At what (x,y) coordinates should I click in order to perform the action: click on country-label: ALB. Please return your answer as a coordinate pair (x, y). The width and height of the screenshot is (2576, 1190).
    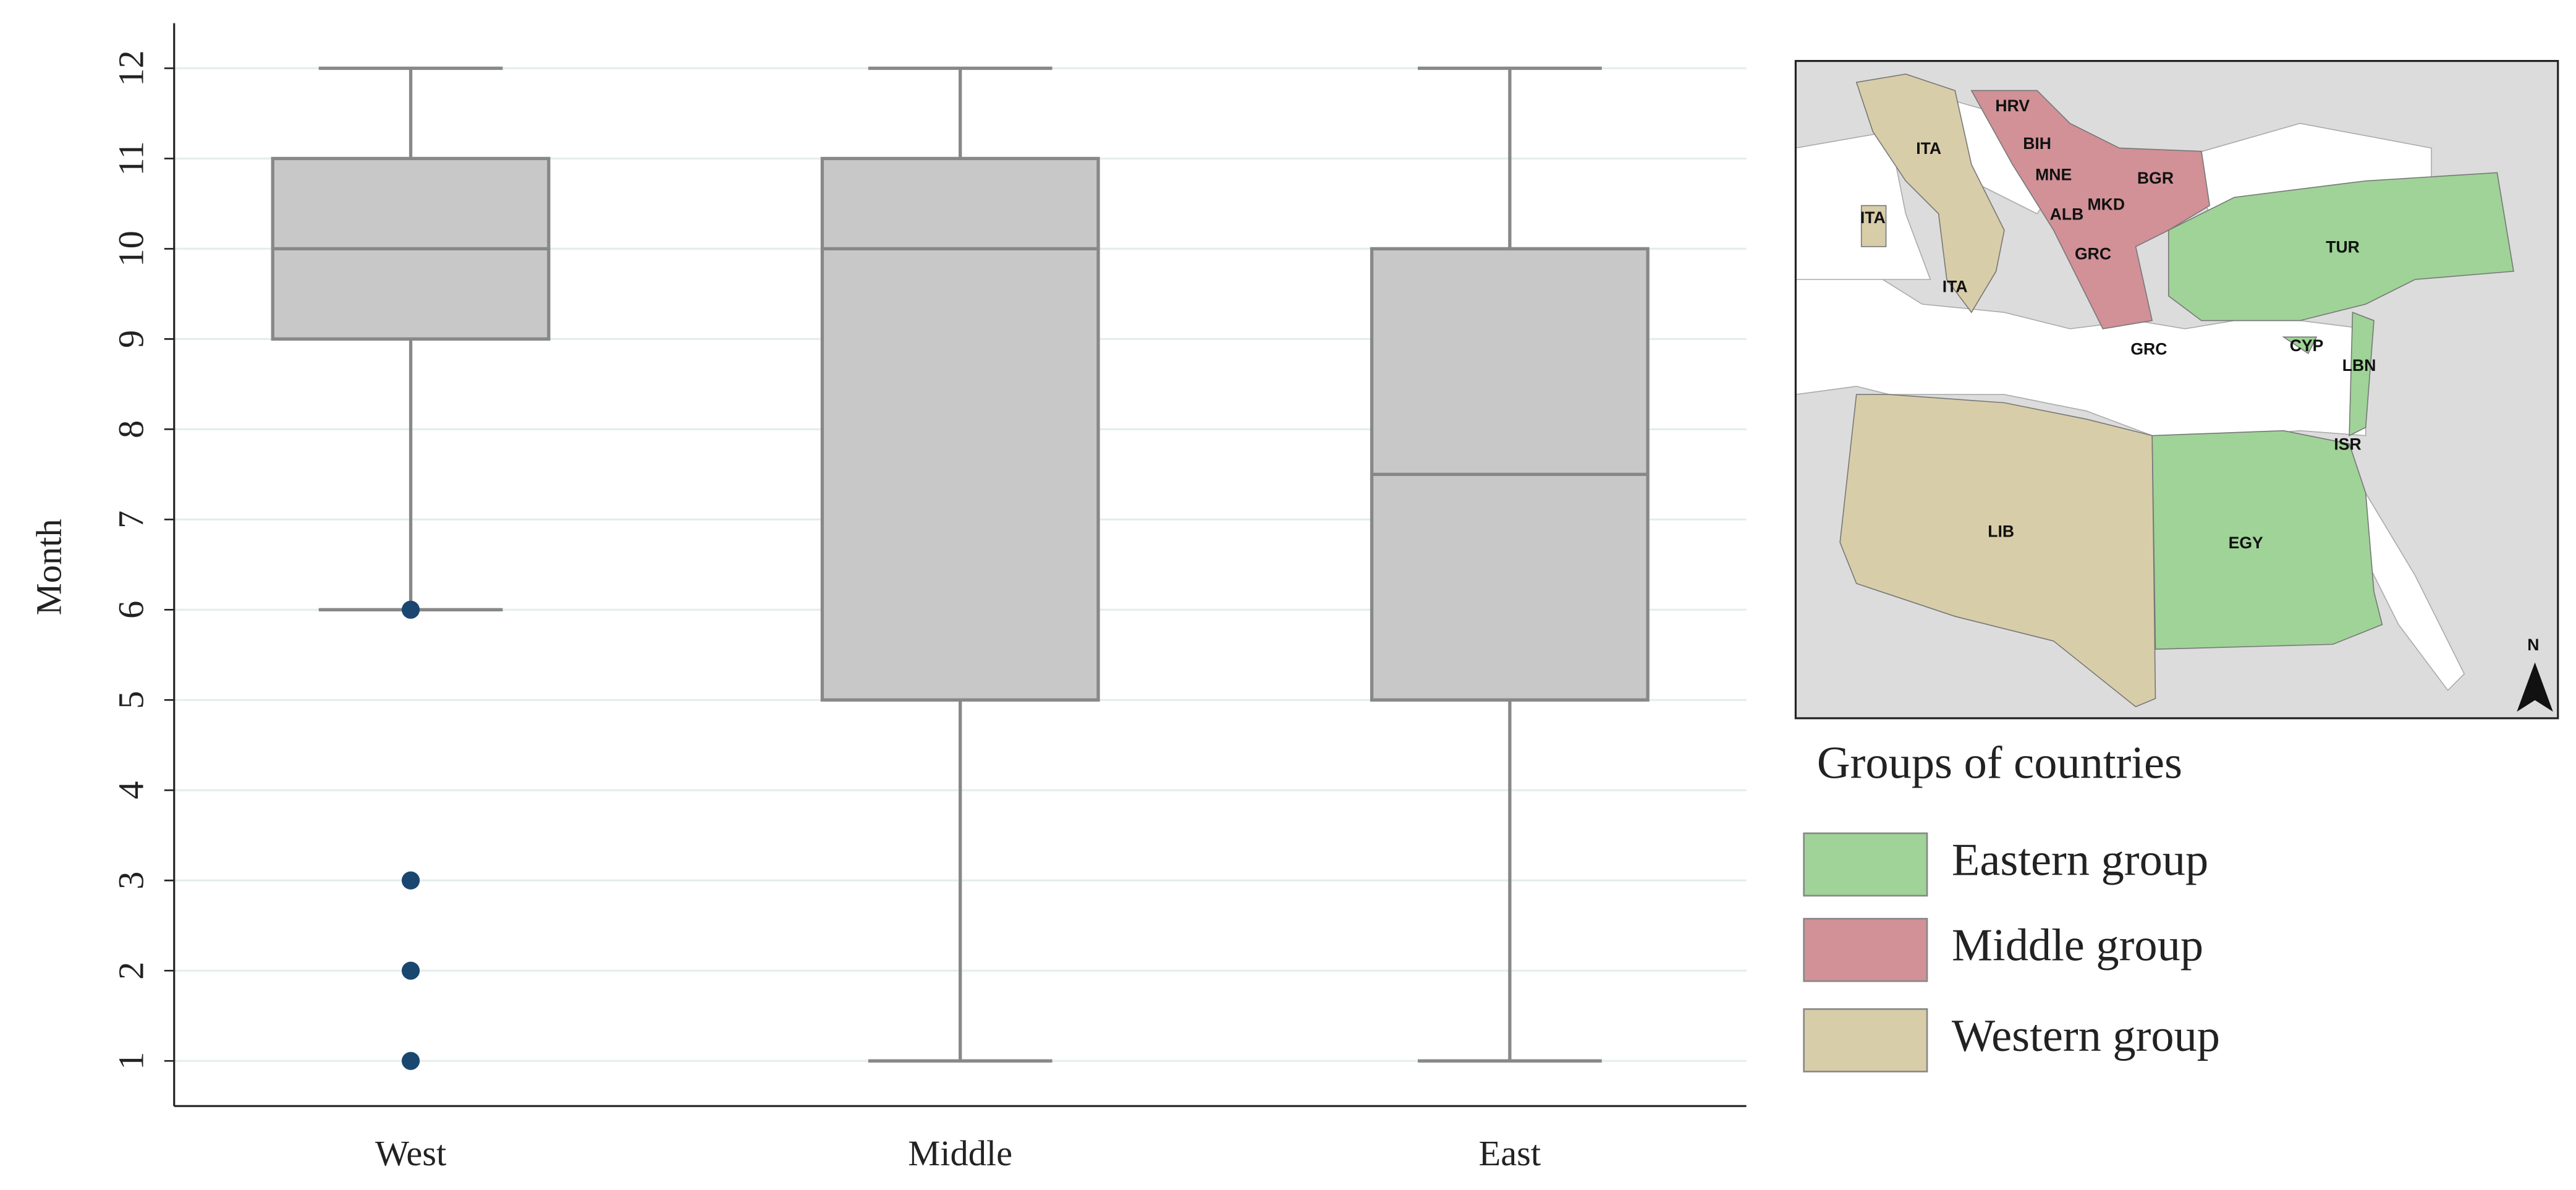
    Looking at the image, I should click on (2067, 214).